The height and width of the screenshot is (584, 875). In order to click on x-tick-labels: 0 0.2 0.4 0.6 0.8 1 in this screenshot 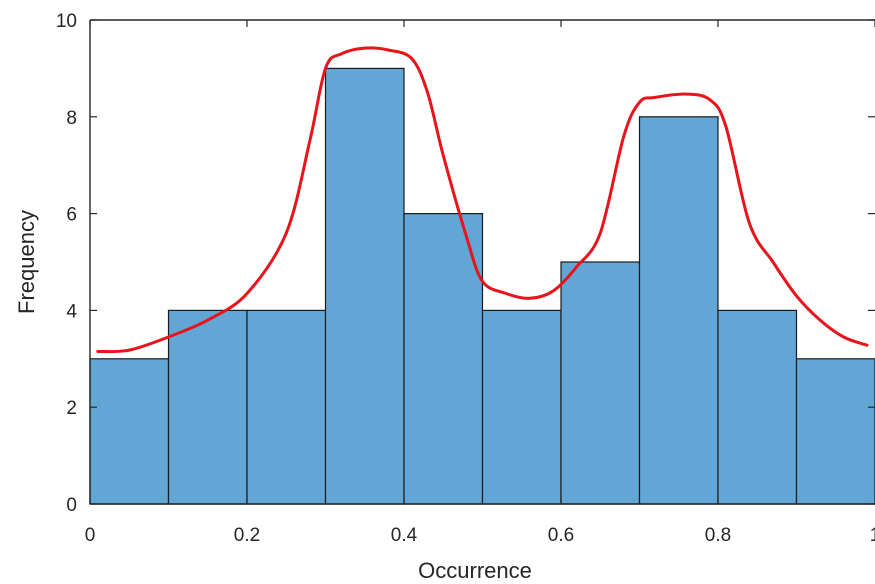, I will do `click(480, 535)`.